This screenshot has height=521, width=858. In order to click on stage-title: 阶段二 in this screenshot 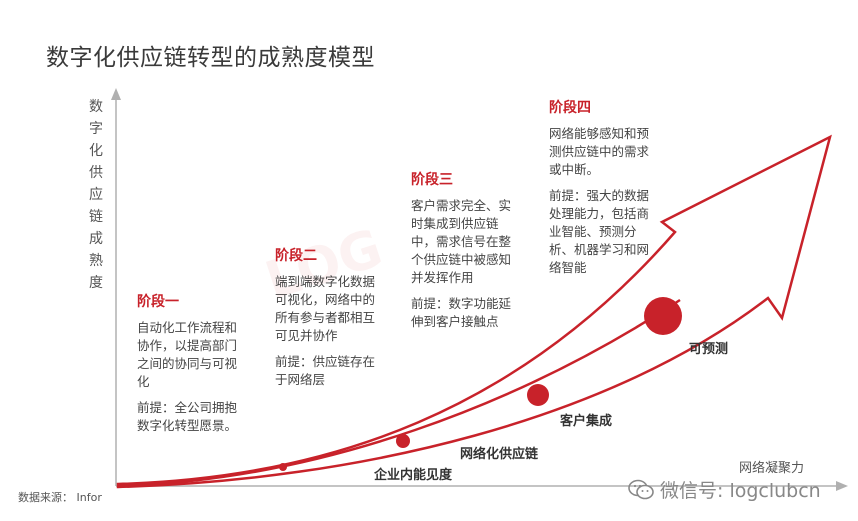, I will do `click(296, 256)`.